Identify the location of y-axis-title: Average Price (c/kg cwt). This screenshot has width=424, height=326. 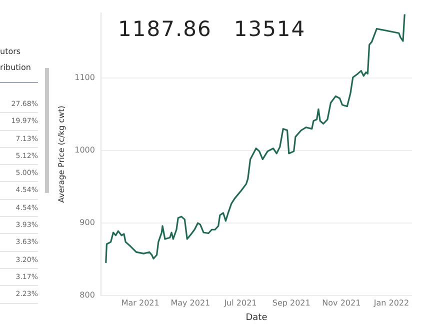
(61, 154).